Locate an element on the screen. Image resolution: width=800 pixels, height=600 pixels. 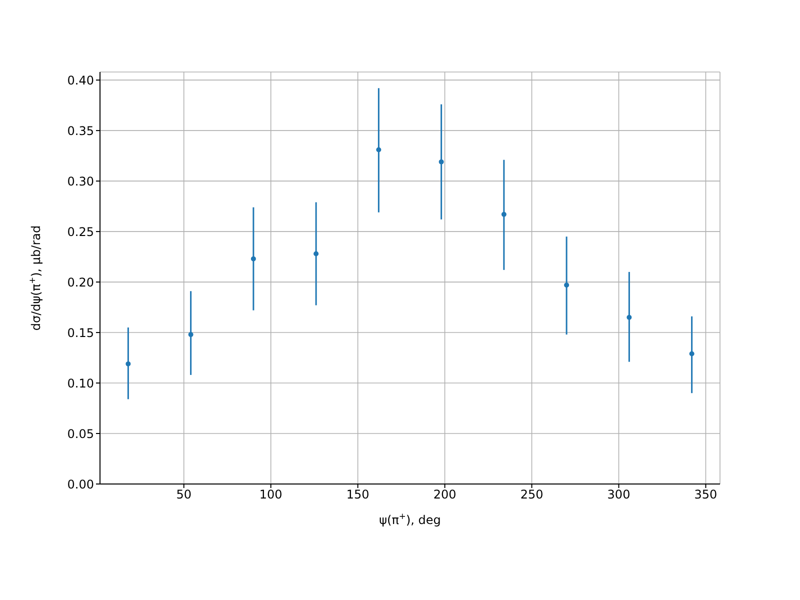
x-tick-label: 250 is located at coordinates (532, 495).